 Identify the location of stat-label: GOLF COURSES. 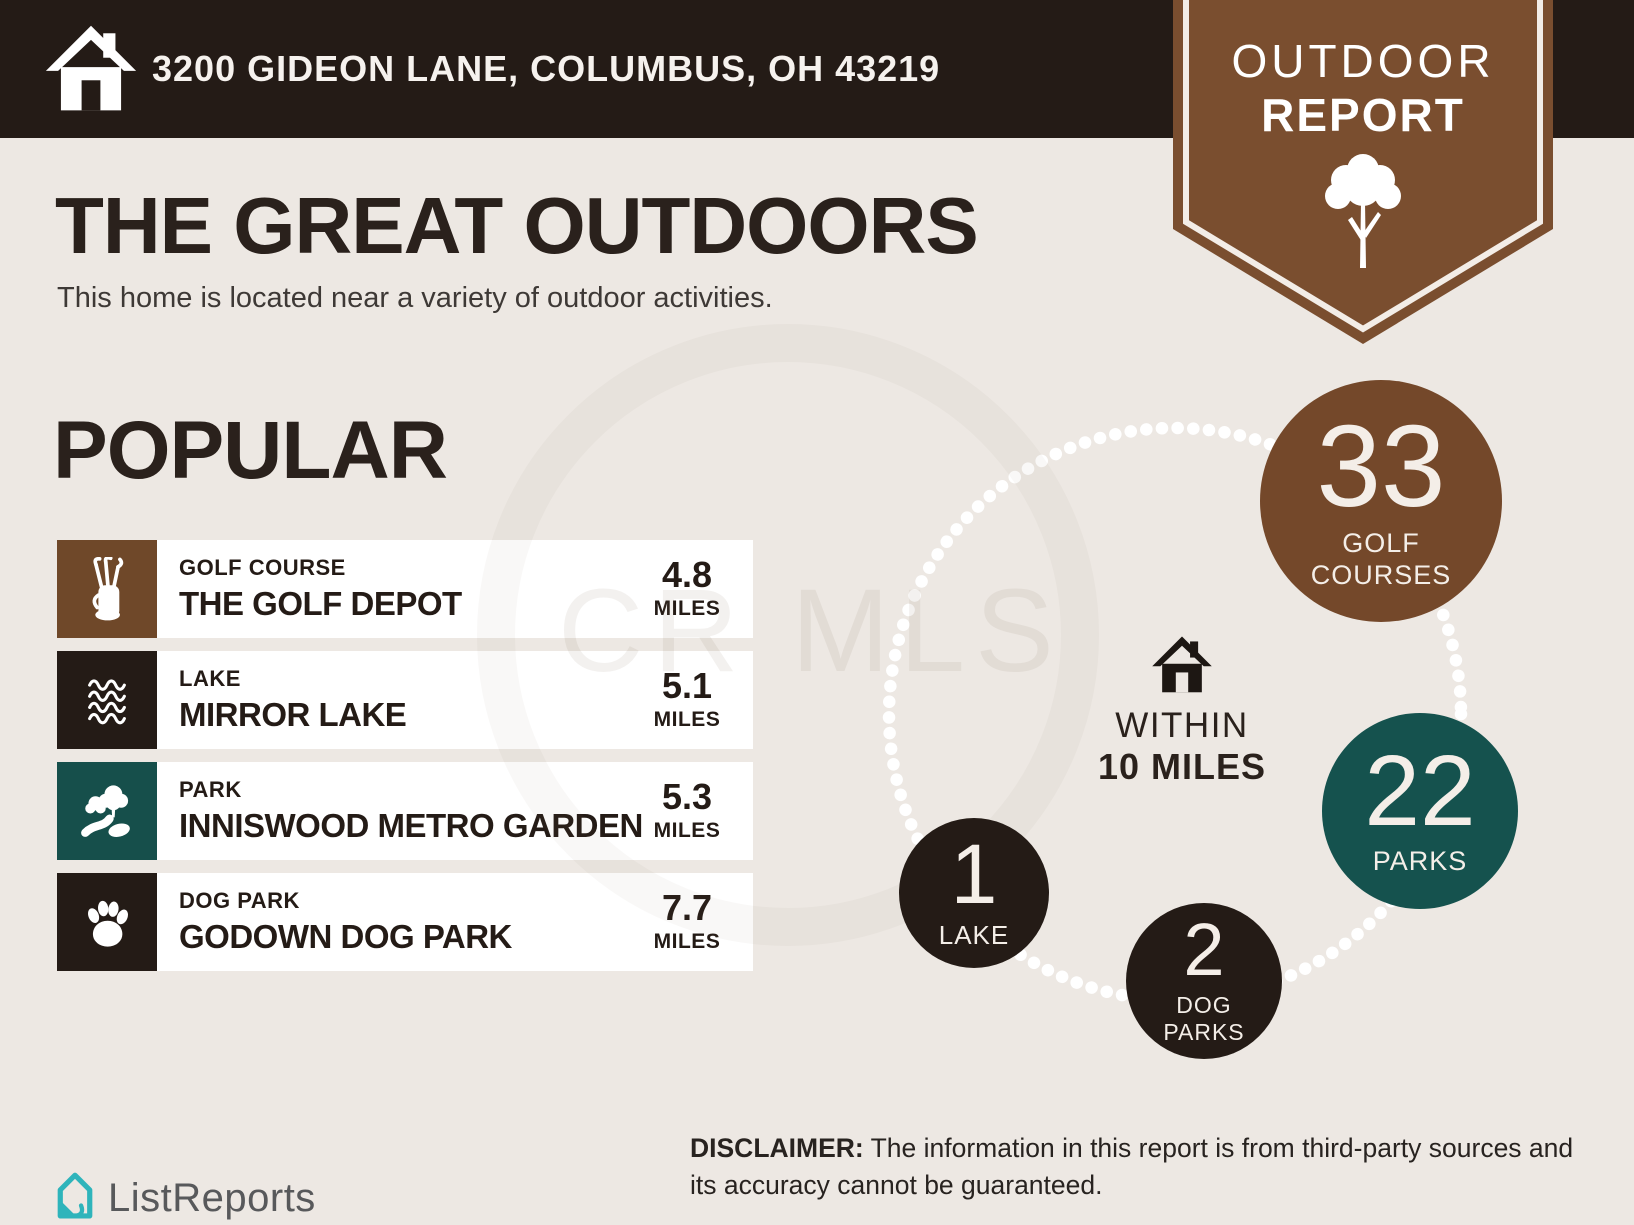
(1381, 559).